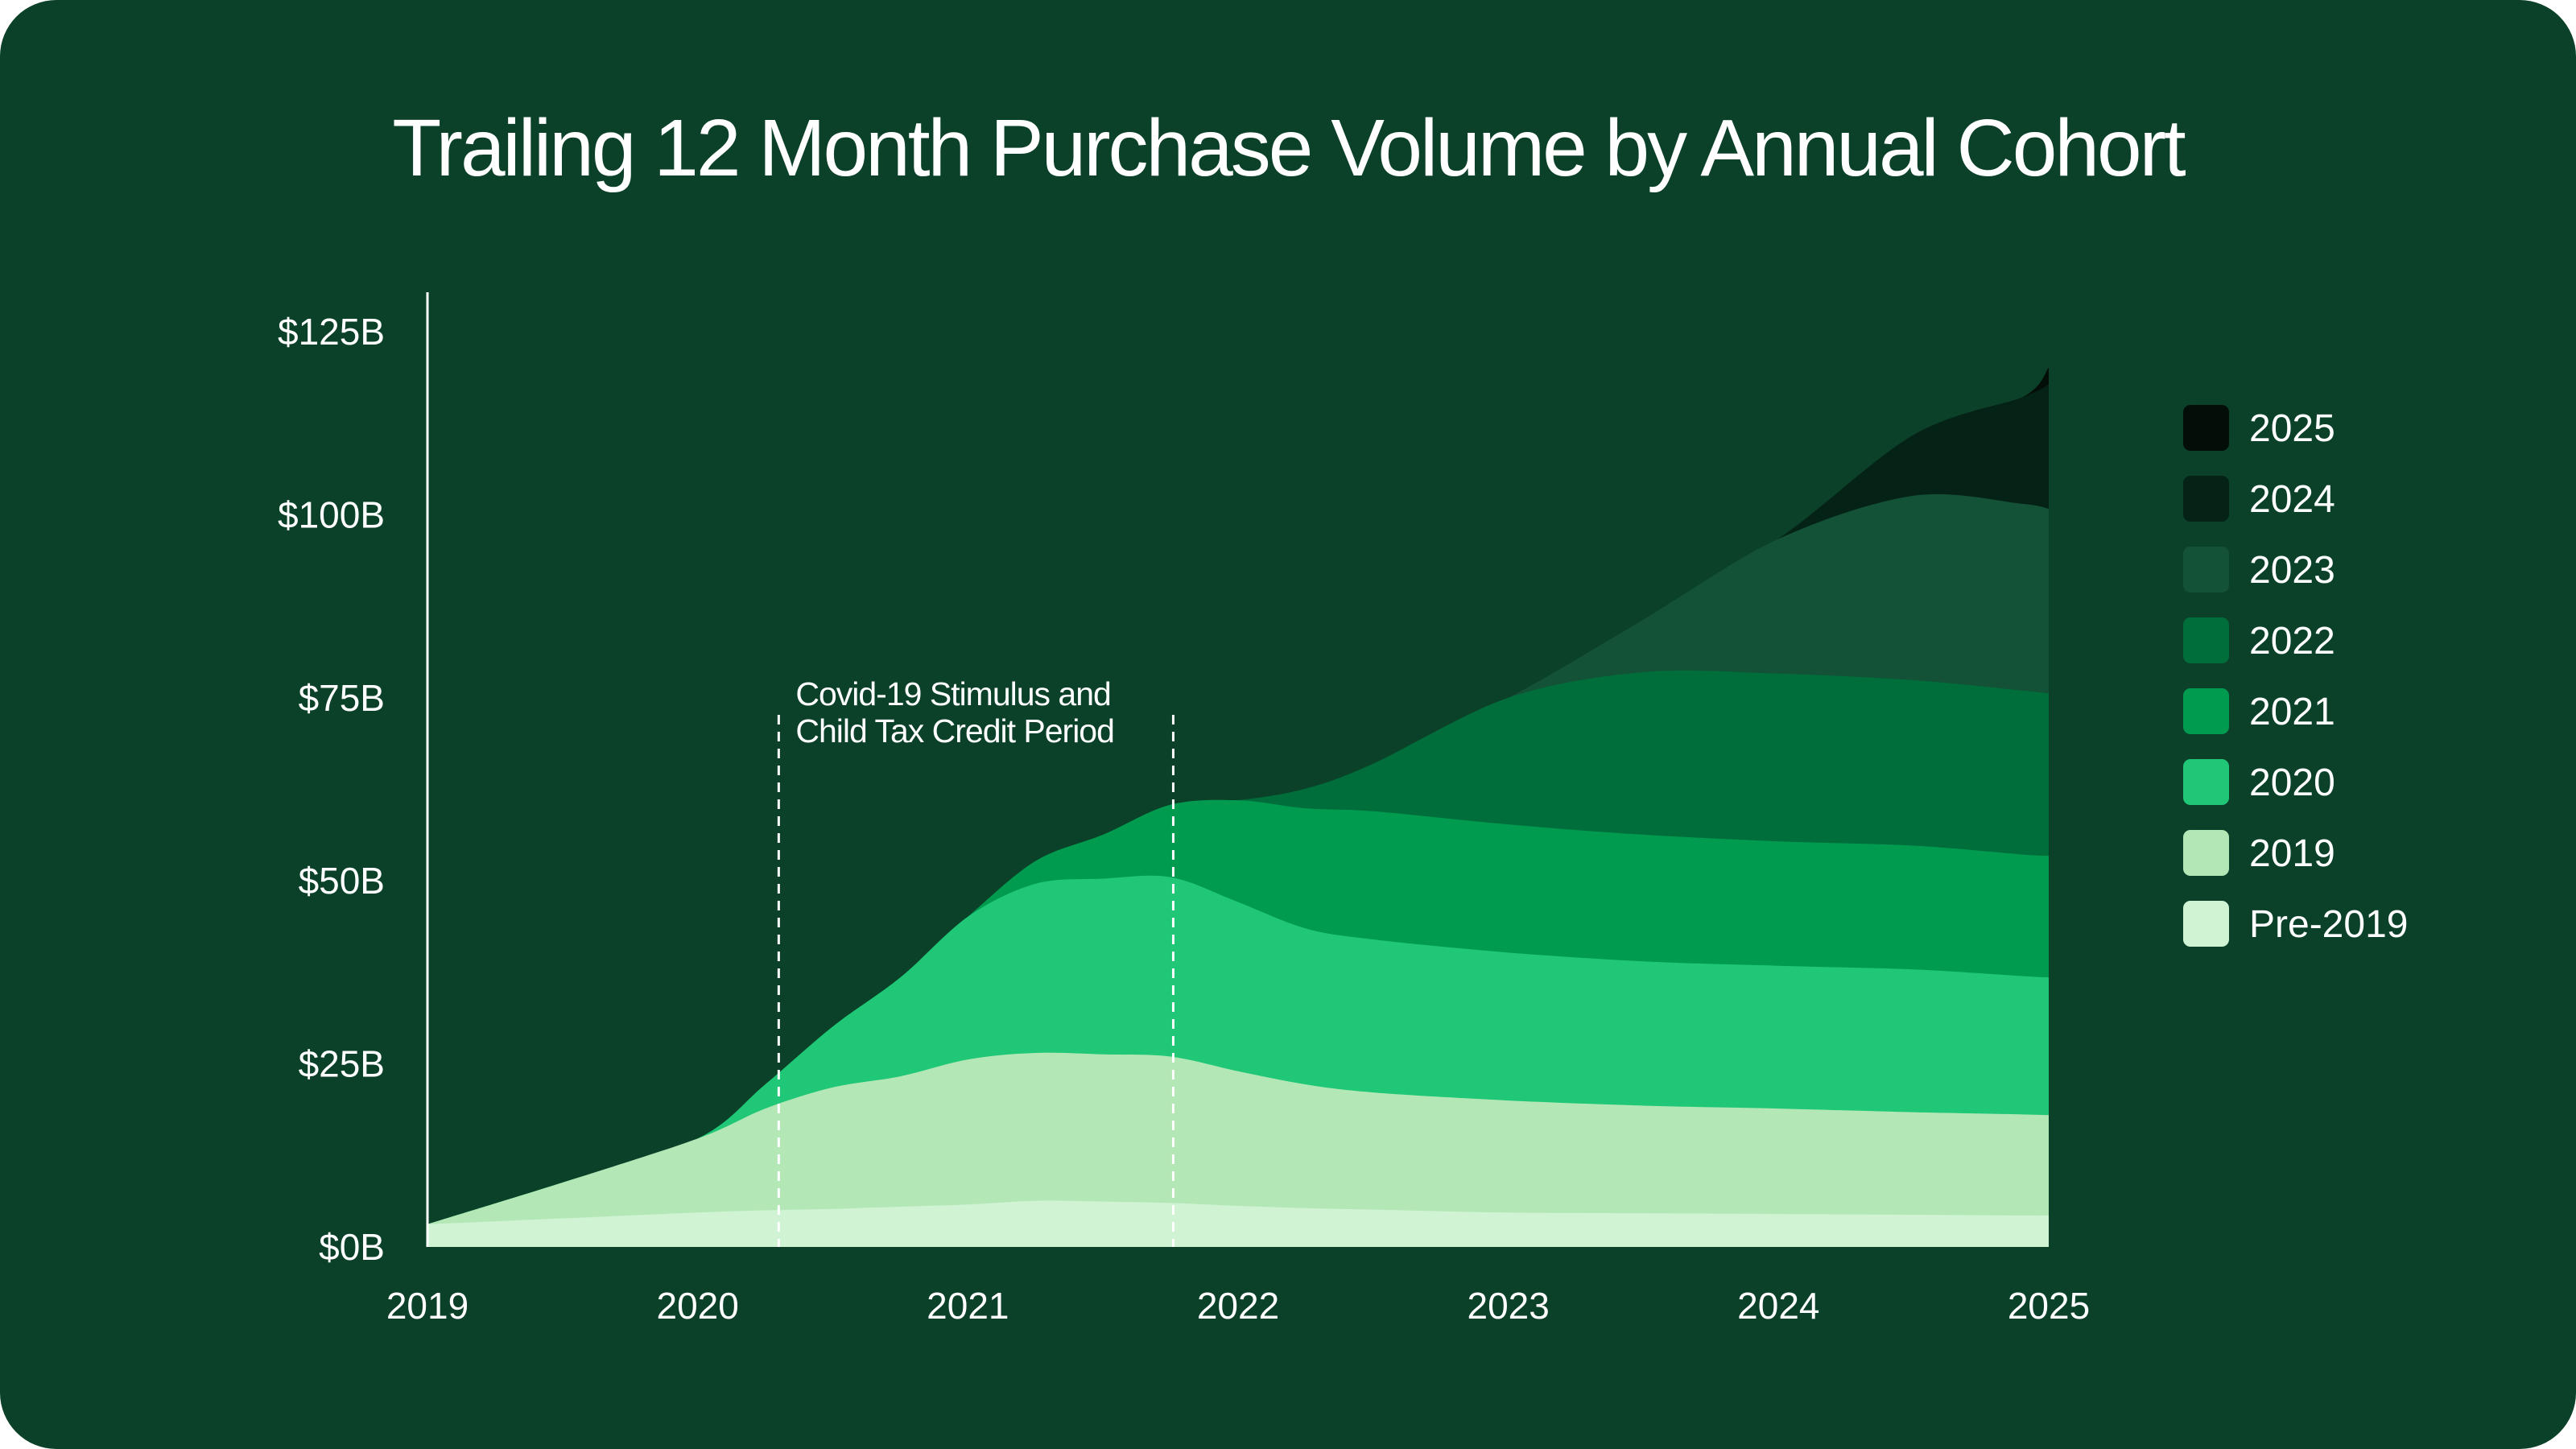  I want to click on annotation-text: Child Tax Credit Period, so click(954, 730).